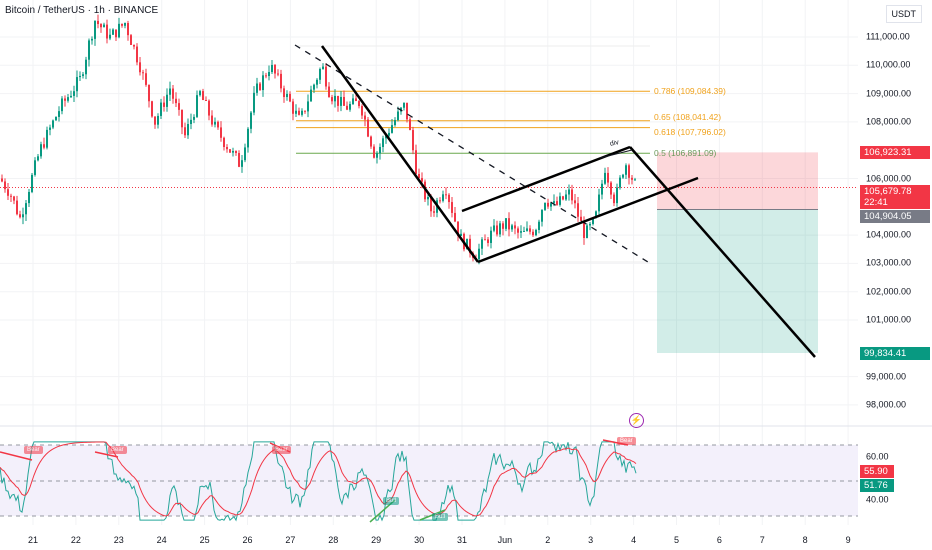 The width and height of the screenshot is (932, 550). What do you see at coordinates (204, 540) in the screenshot?
I see `date-tick: 25` at bounding box center [204, 540].